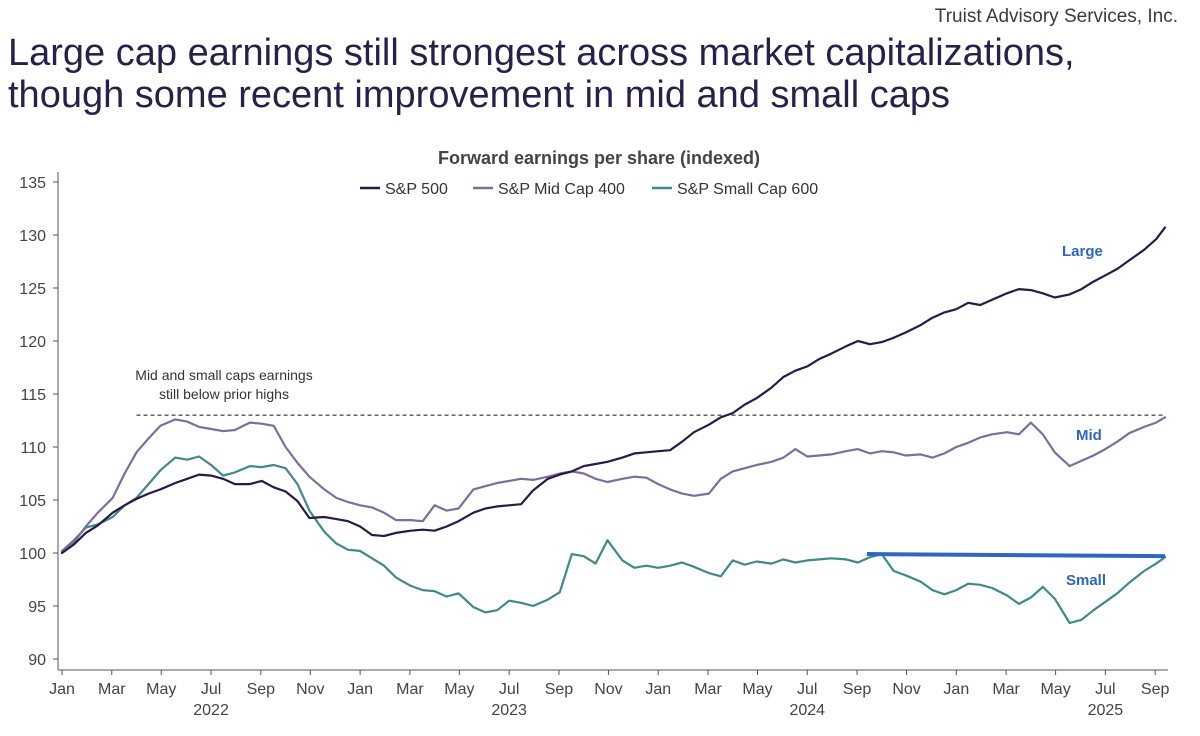  Describe the element at coordinates (599, 158) in the screenshot. I see `chart-title: Forward earnings per share (indexed)` at that location.